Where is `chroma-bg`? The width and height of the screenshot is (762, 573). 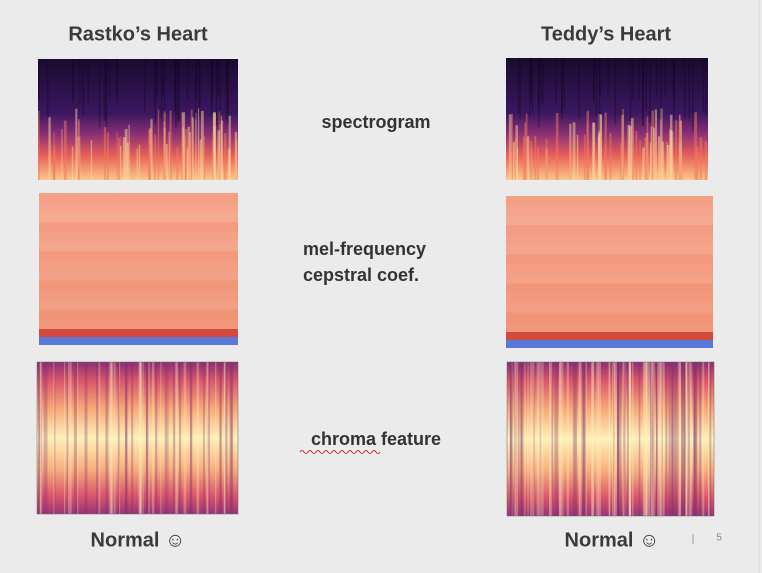
chroma-bg is located at coordinates (137, 438).